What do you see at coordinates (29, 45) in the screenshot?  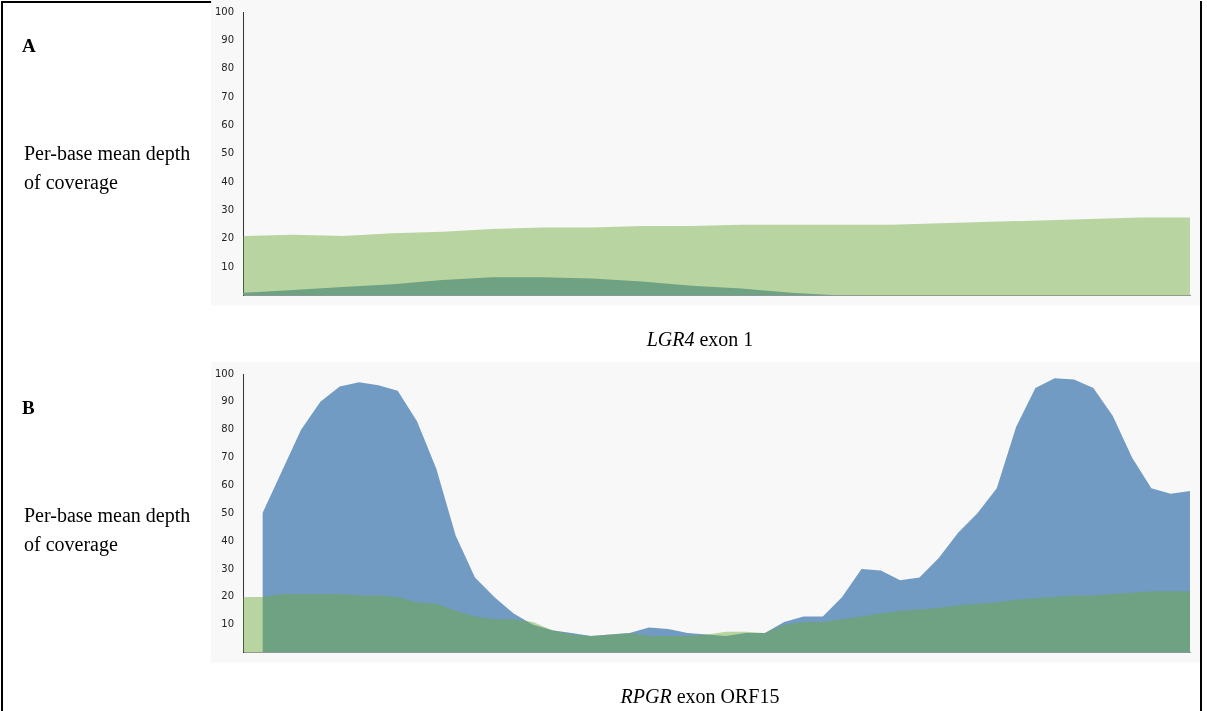 I see `text: A` at bounding box center [29, 45].